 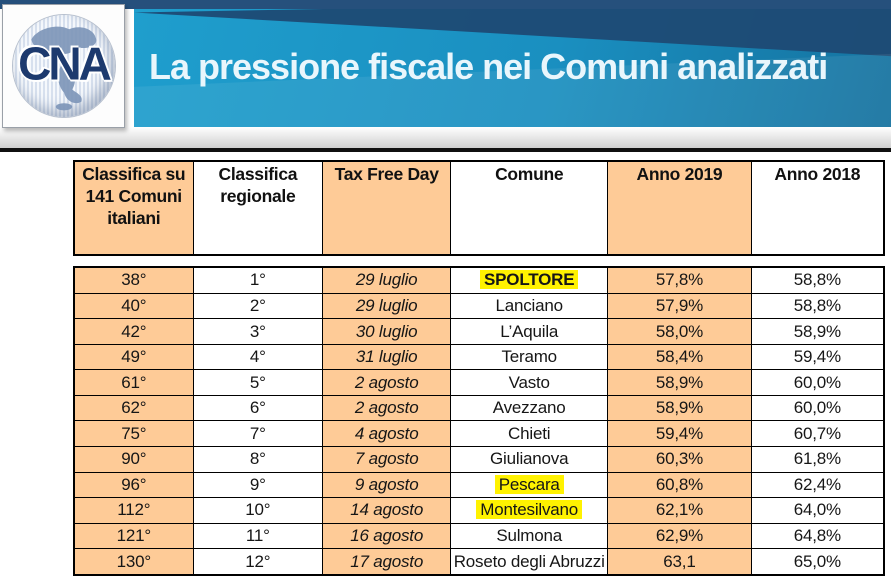 What do you see at coordinates (479, 459) in the screenshot?
I see `table-row: 90° 8° 7 agosto Giulianova 60,3% 61,8%` at bounding box center [479, 459].